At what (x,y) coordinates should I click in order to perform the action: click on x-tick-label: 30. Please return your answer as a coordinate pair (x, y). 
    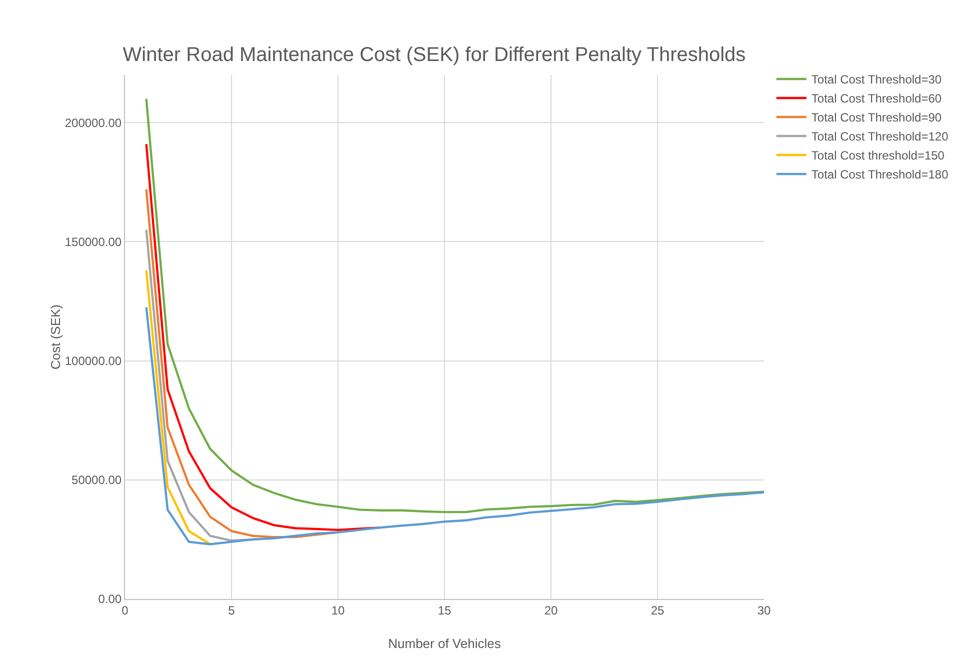
    Looking at the image, I should click on (764, 610).